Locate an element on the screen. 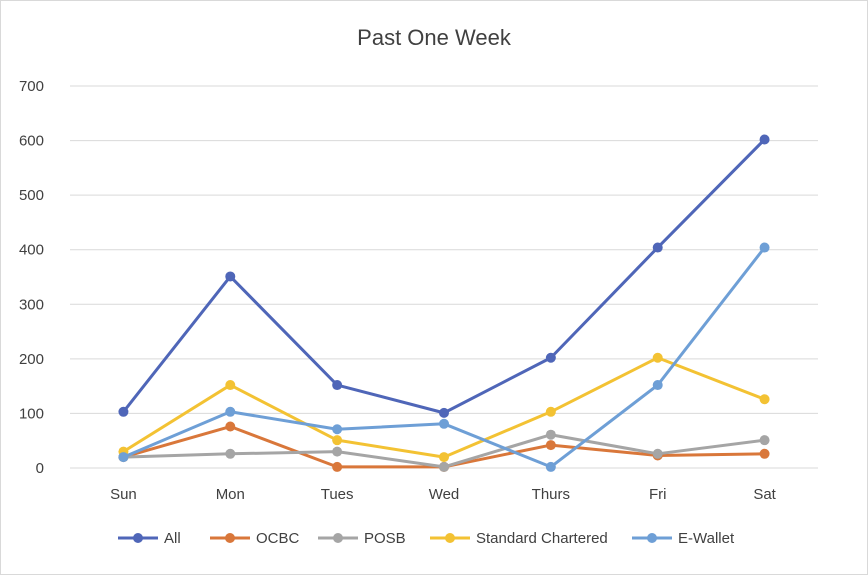 The height and width of the screenshot is (575, 868). y-tick-label: 300 is located at coordinates (31, 304).